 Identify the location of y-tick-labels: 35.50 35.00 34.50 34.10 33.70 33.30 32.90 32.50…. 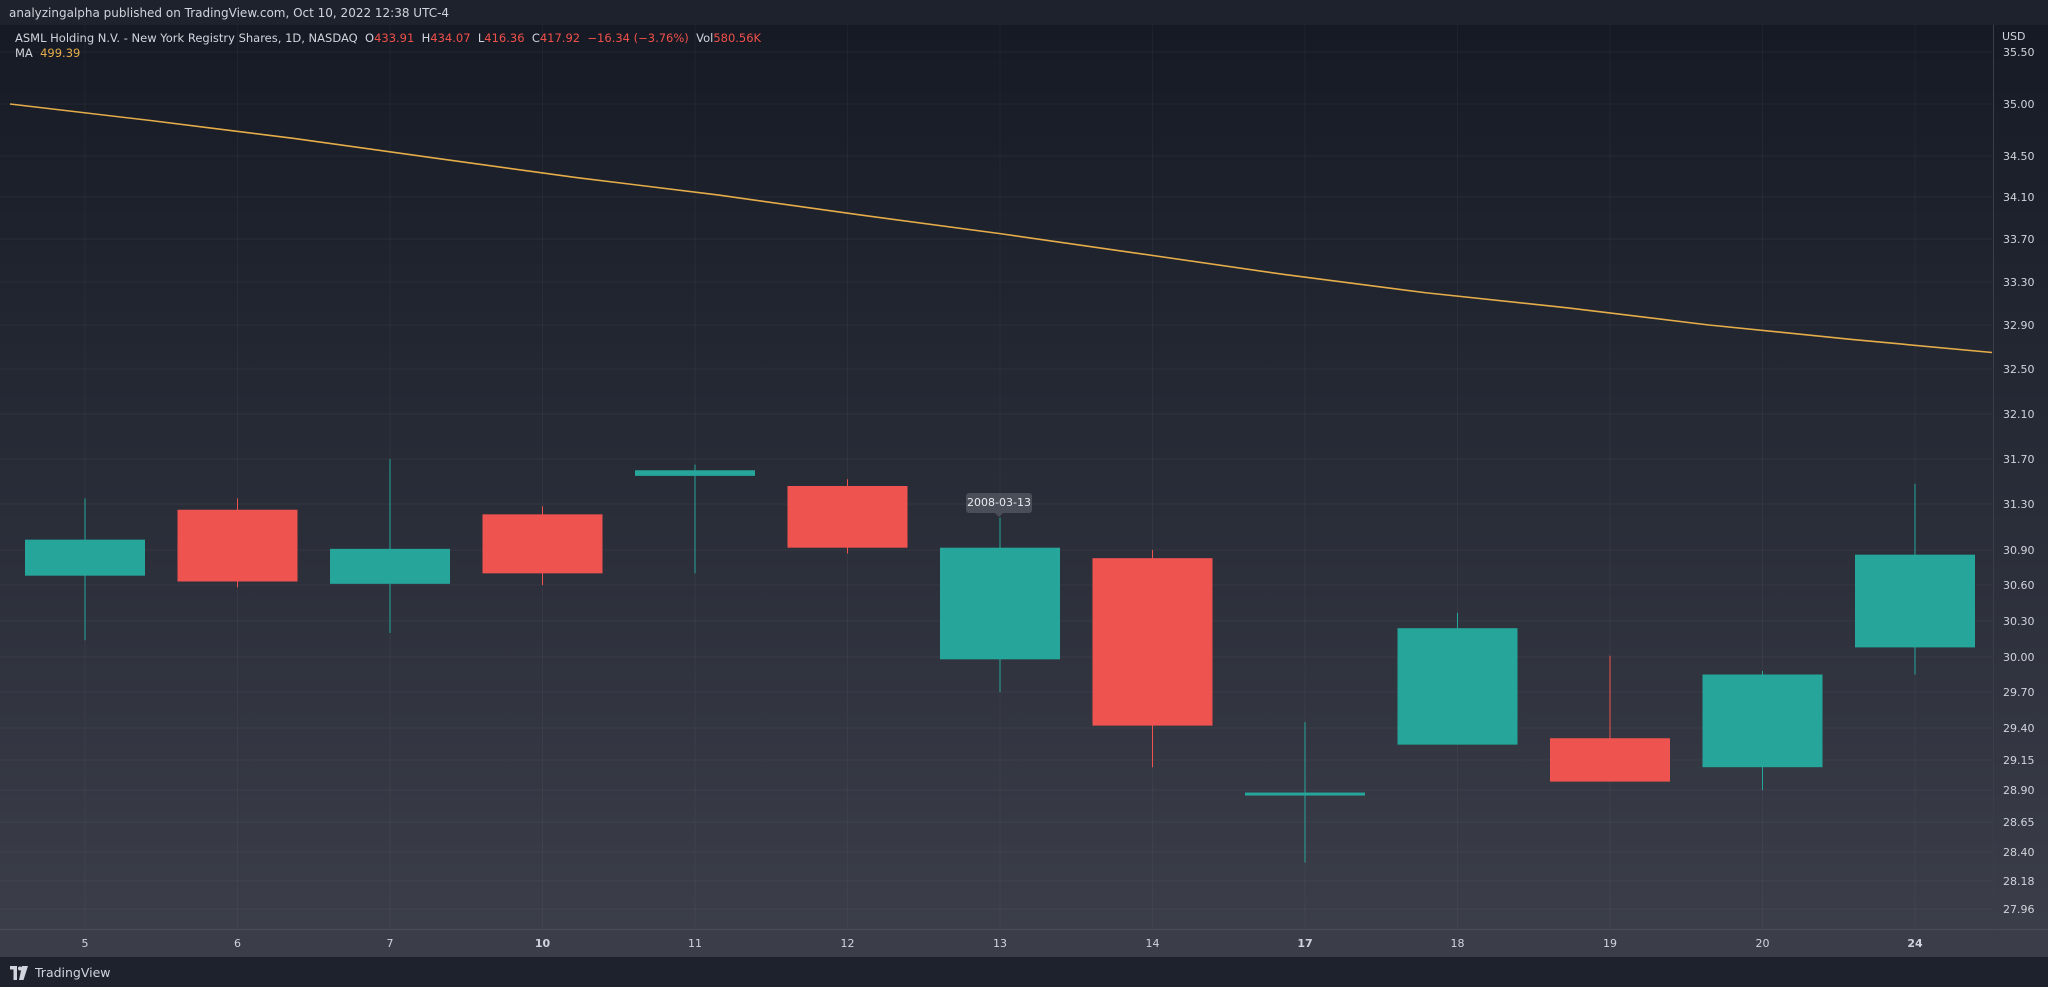
(2019, 481).